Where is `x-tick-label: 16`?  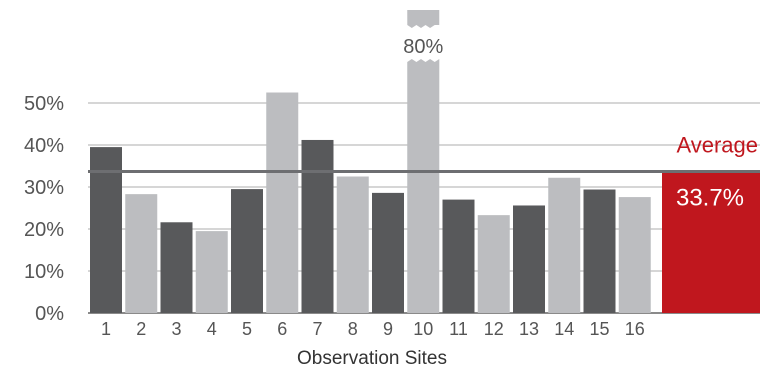 x-tick-label: 16 is located at coordinates (635, 329).